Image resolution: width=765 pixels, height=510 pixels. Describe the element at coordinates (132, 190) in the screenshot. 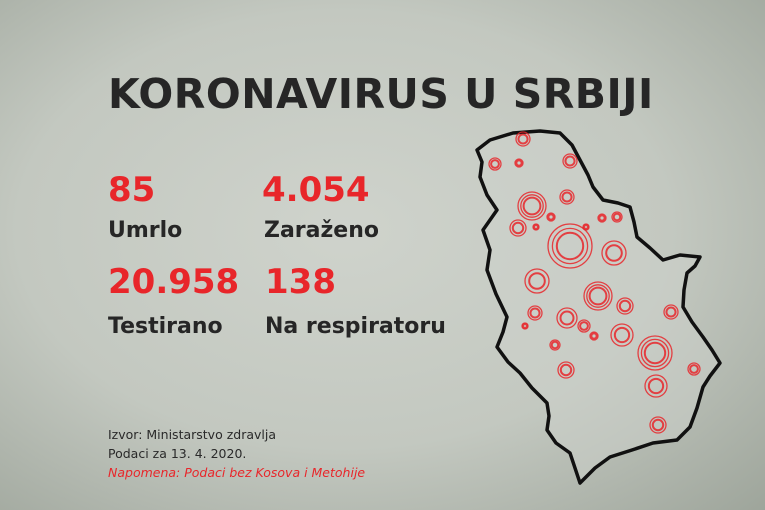

I see `deaths-value: 85` at that location.